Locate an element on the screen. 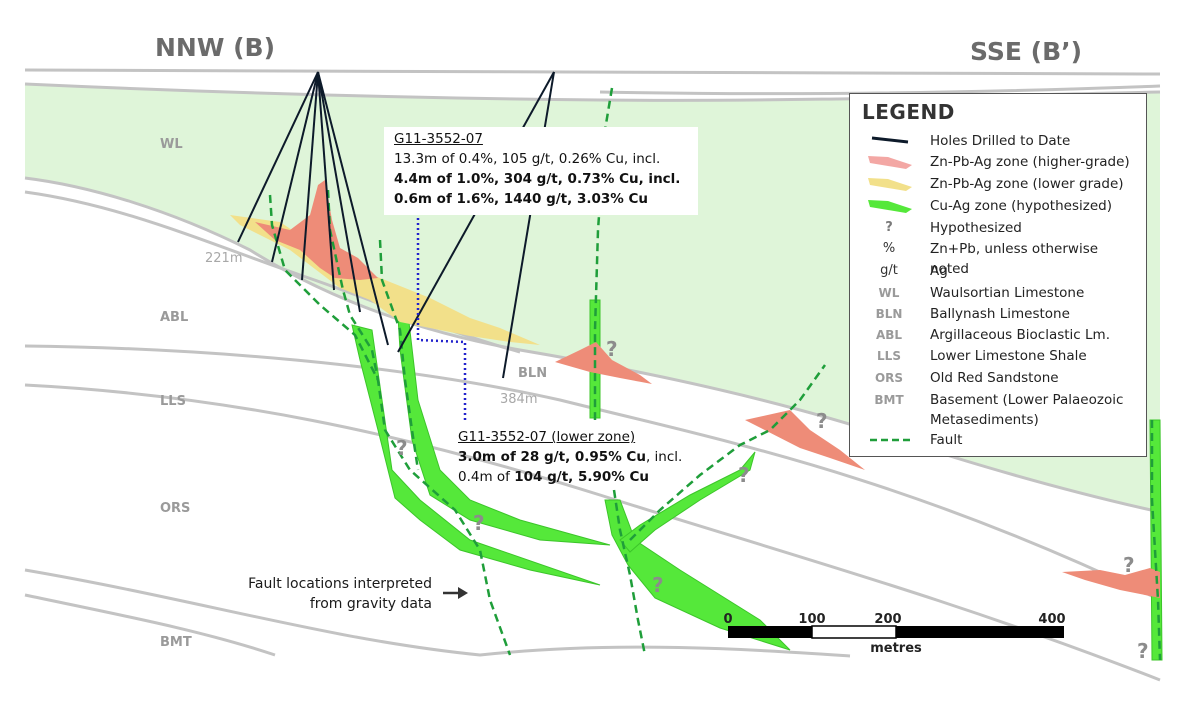 The width and height of the screenshot is (1200, 702). fault-dash-line-icon is located at coordinates (891, 440).